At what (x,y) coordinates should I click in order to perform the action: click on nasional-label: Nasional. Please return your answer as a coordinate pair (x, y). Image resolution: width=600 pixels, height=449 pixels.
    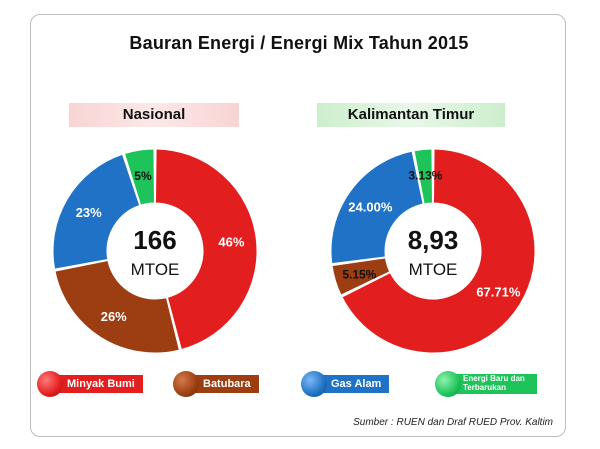
    Looking at the image, I should click on (154, 115).